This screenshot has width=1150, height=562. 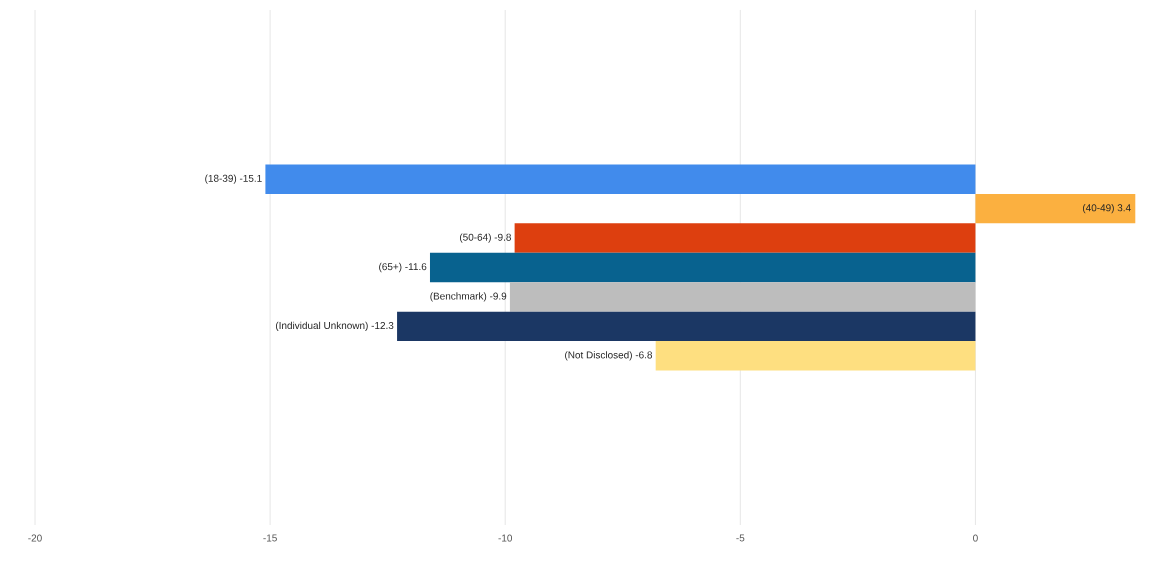 What do you see at coordinates (233, 179) in the screenshot?
I see `data-label: (18-39) -15.1` at bounding box center [233, 179].